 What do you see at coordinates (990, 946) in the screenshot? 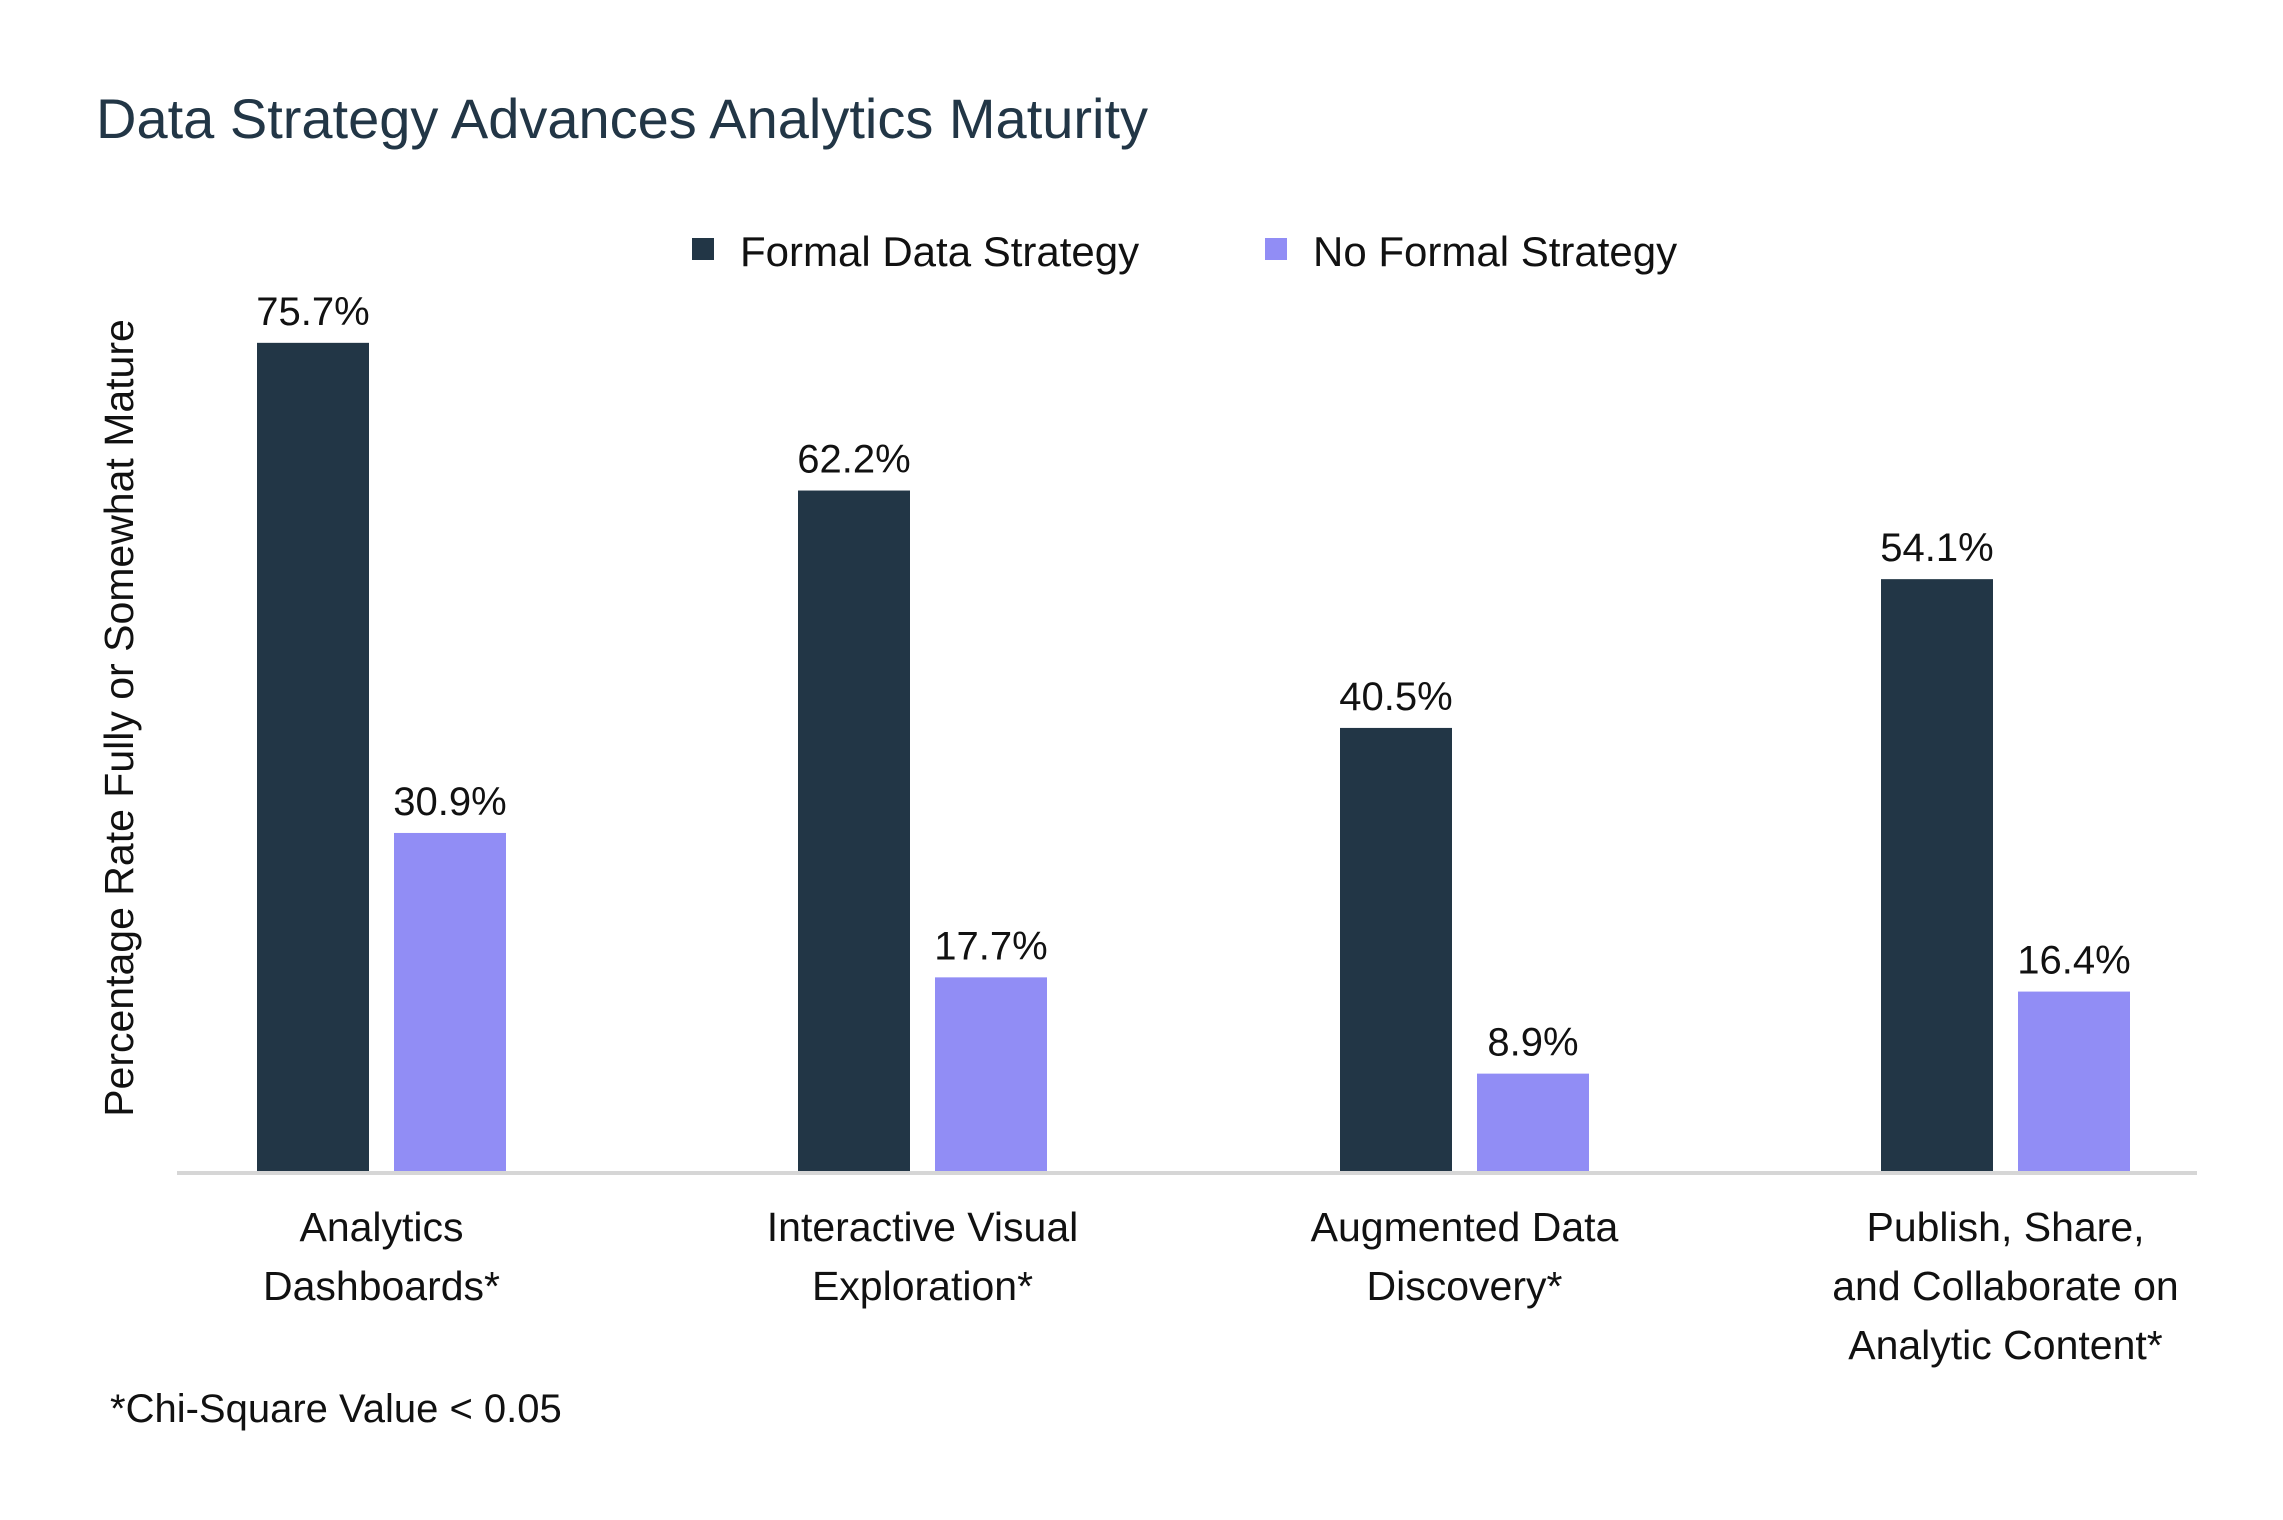
I see `value-label-no-formal-1: 17.7%` at bounding box center [990, 946].